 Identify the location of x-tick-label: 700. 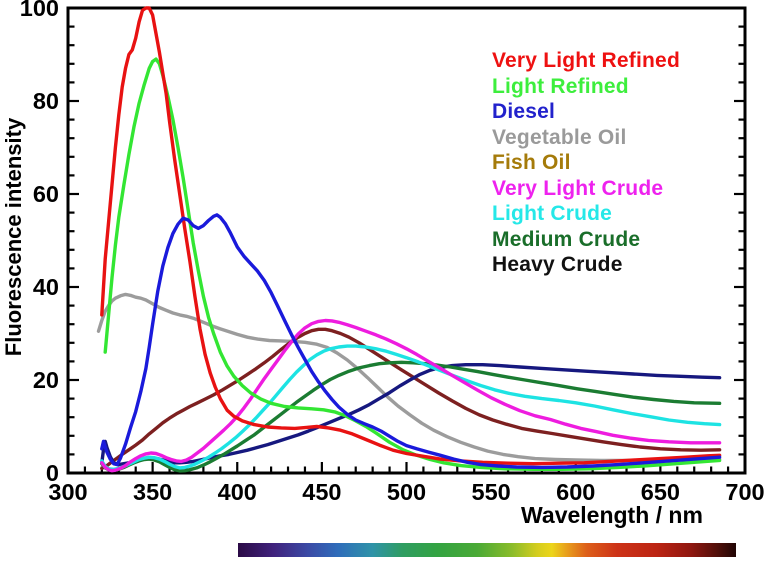
(744, 492).